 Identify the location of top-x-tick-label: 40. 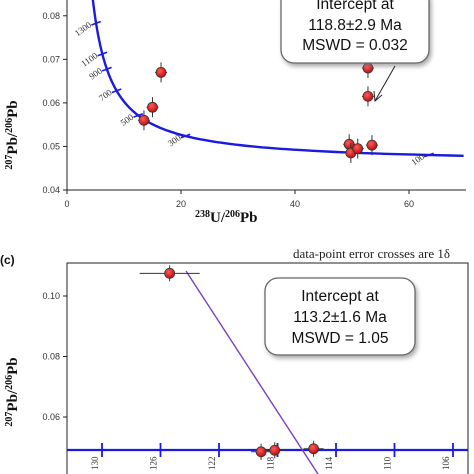
(295, 204).